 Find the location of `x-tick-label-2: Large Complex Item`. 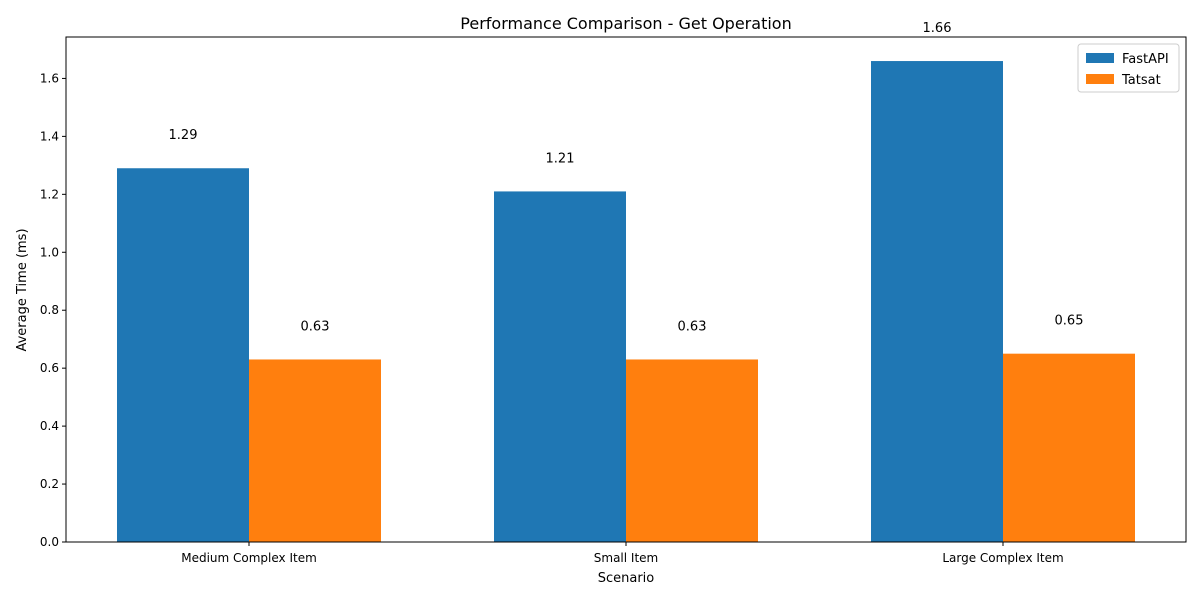

x-tick-label-2: Large Complex Item is located at coordinates (1002, 558).